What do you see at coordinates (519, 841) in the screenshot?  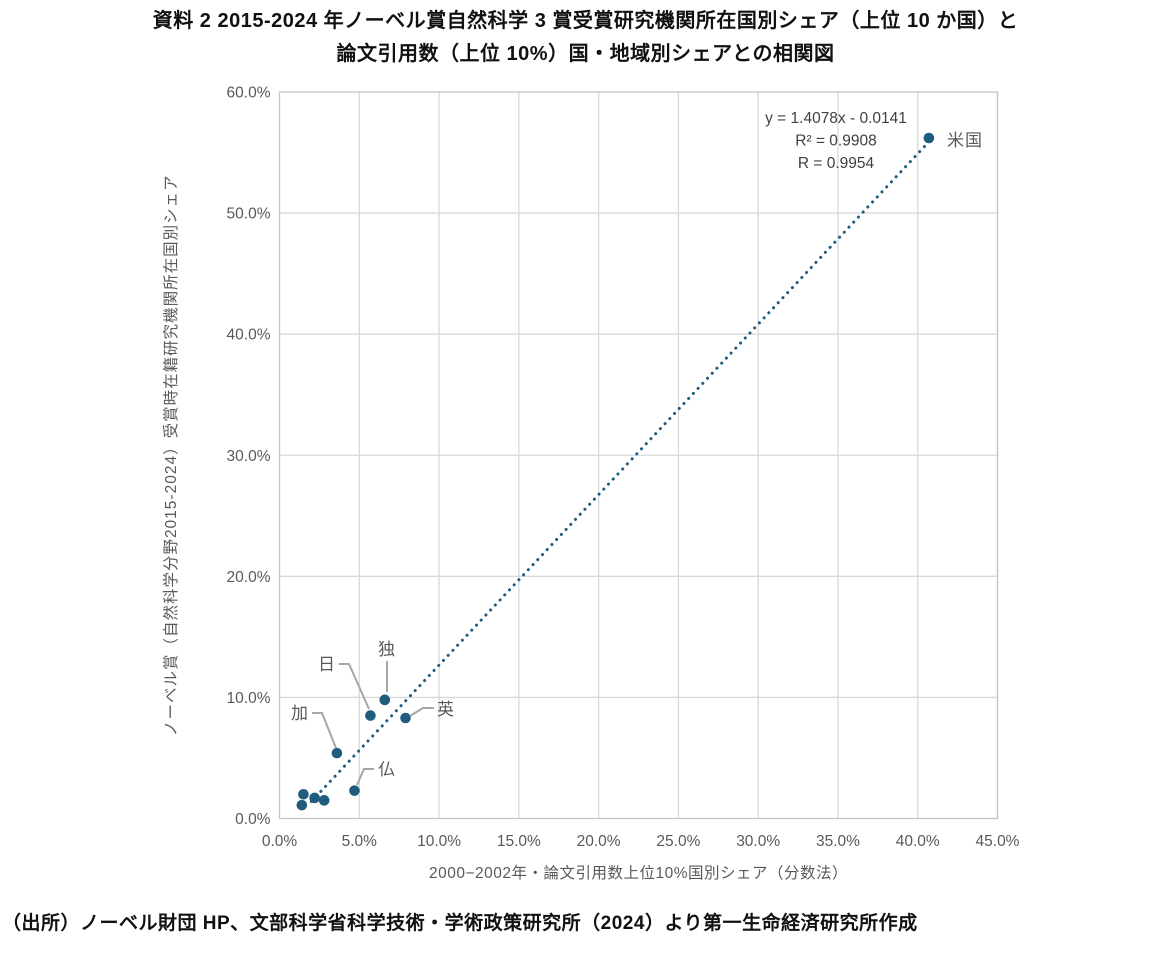 I see `x-tick-label: 15.0%` at bounding box center [519, 841].